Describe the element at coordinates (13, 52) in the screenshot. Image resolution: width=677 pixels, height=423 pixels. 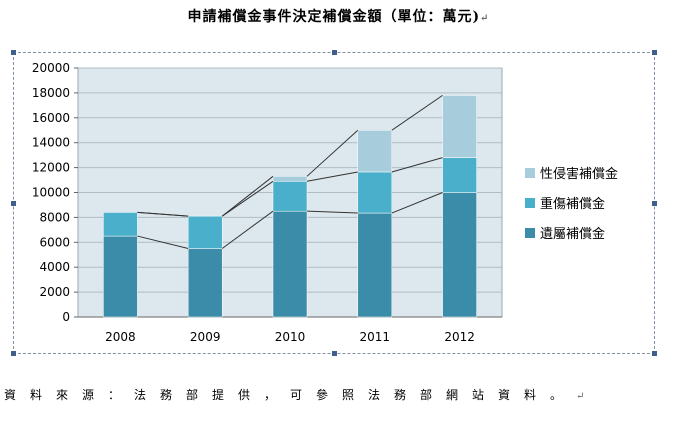
I see `resize-handle-top-left` at that location.